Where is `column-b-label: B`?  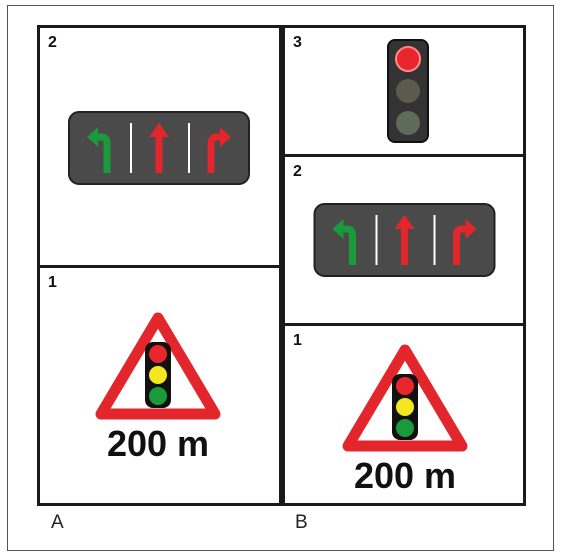
column-b-label: B is located at coordinates (301, 522).